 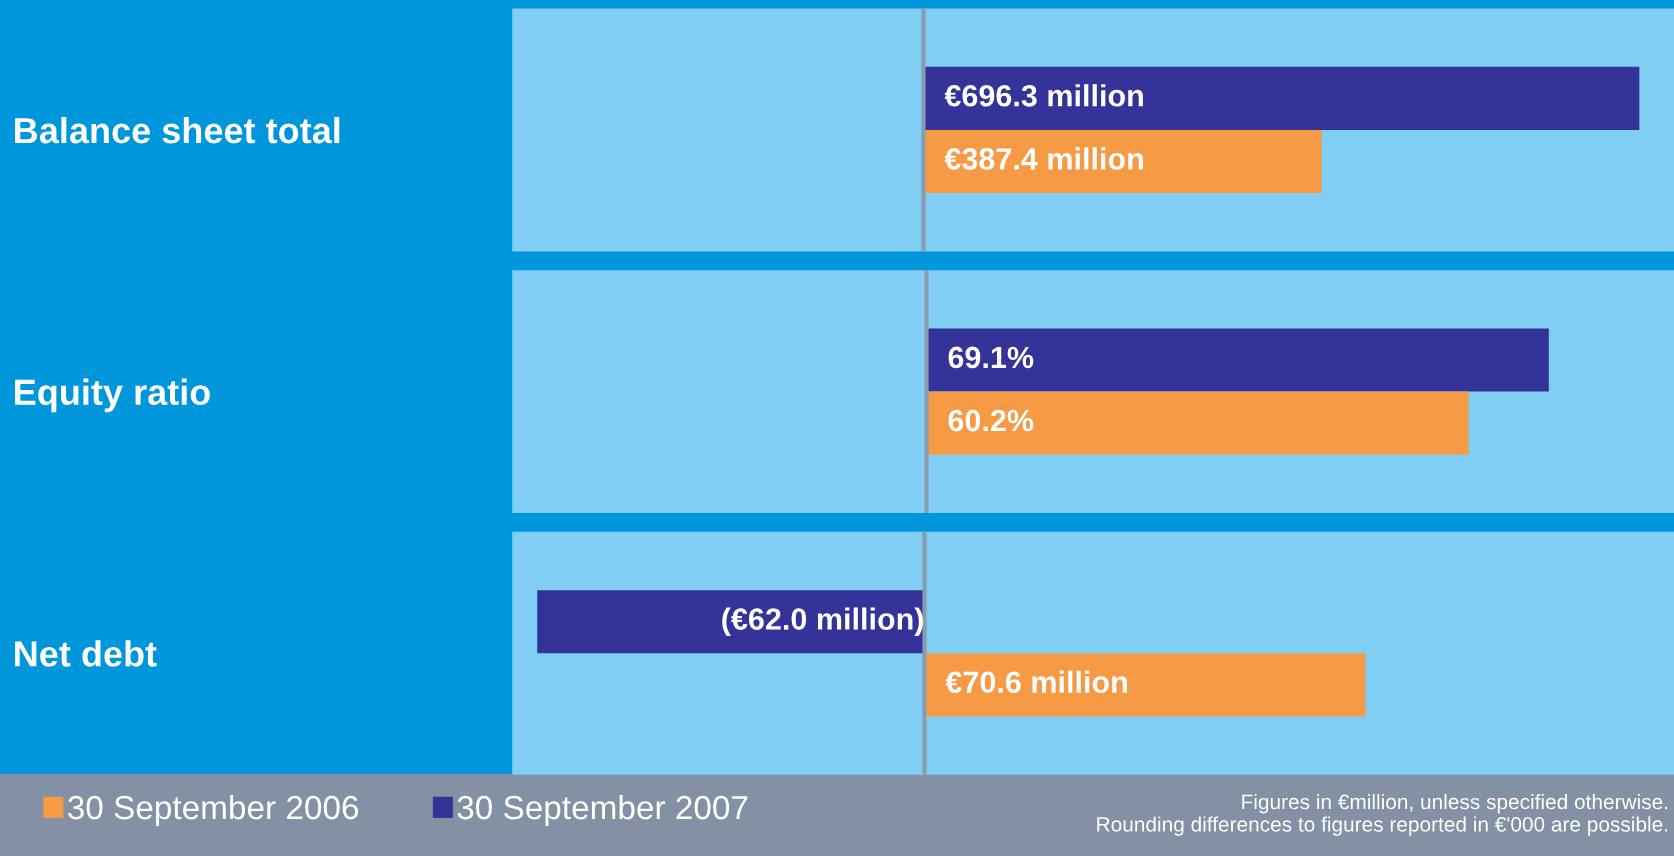 What do you see at coordinates (822, 621) in the screenshot?
I see `data-label: (€62.0 million)` at bounding box center [822, 621].